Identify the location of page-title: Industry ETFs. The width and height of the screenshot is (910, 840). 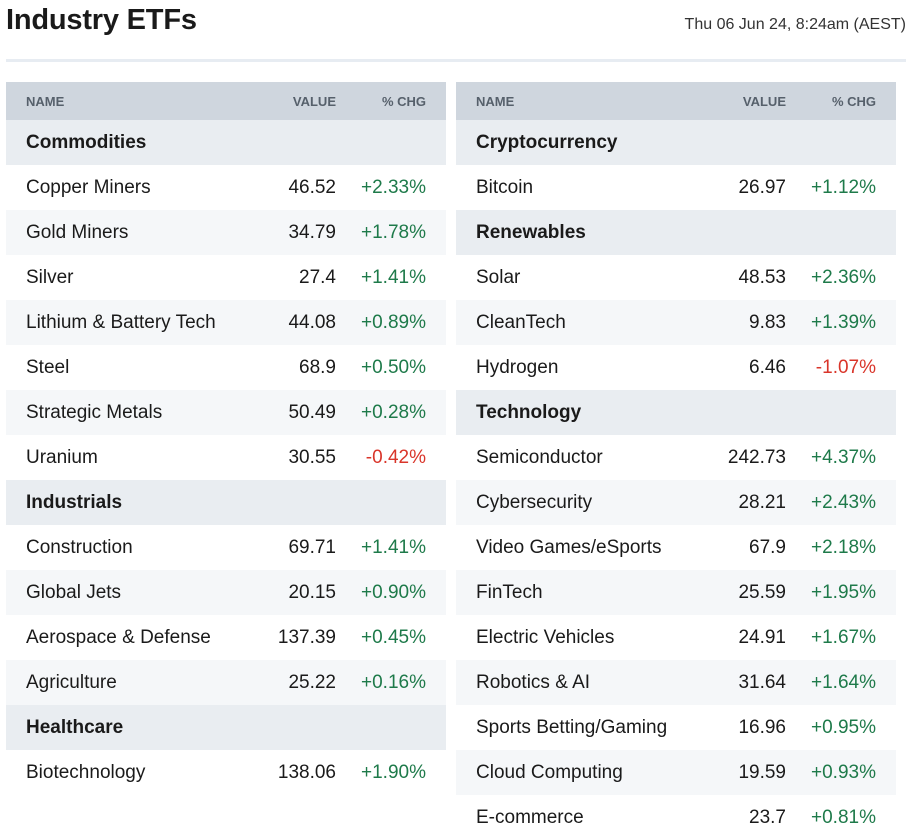
(101, 20).